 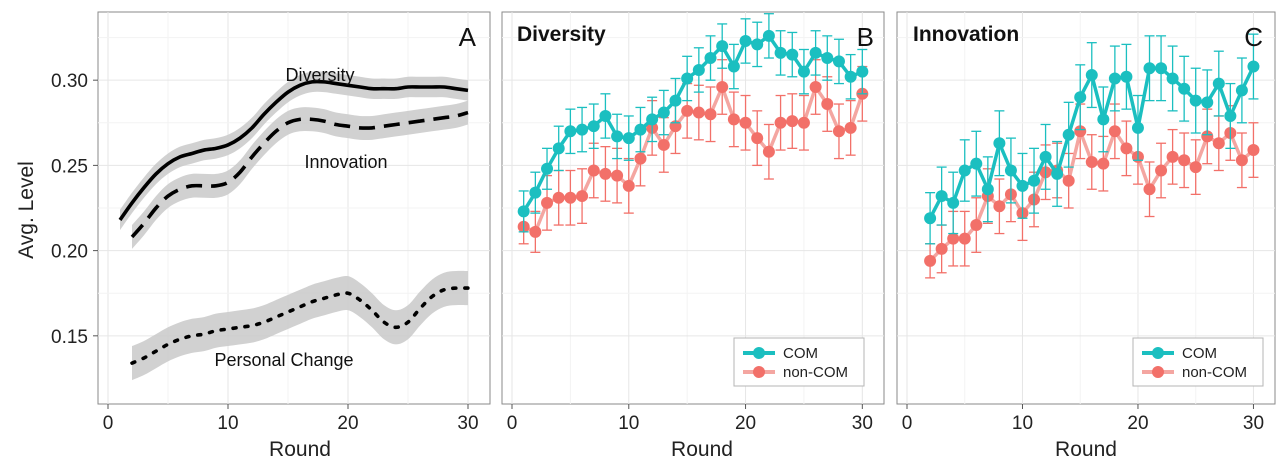 I want to click on panel-c-title: Innovation, so click(x=966, y=34).